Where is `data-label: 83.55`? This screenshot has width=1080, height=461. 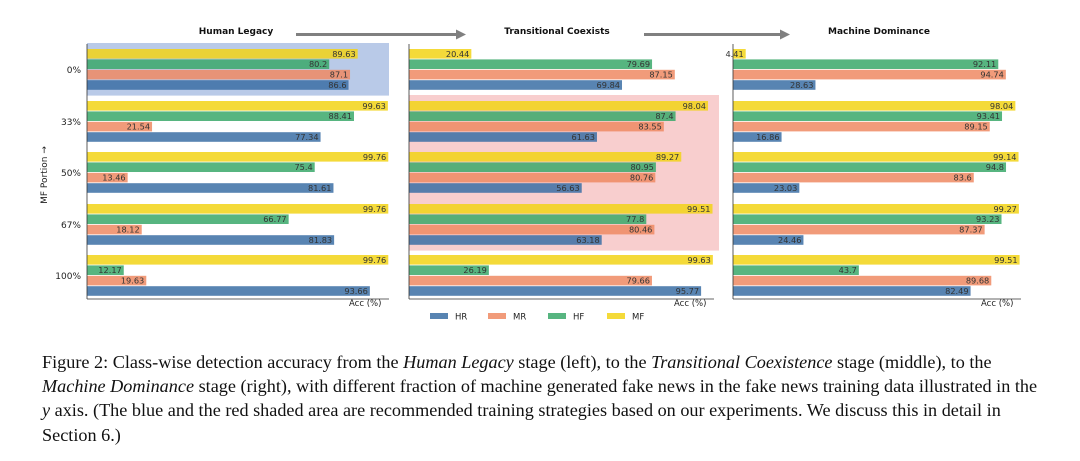
data-label: 83.55 is located at coordinates (649, 127).